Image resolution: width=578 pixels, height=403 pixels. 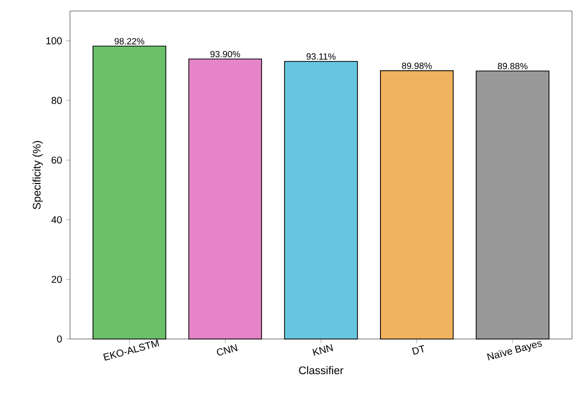 What do you see at coordinates (417, 65) in the screenshot?
I see `data-label: 89.98%` at bounding box center [417, 65].